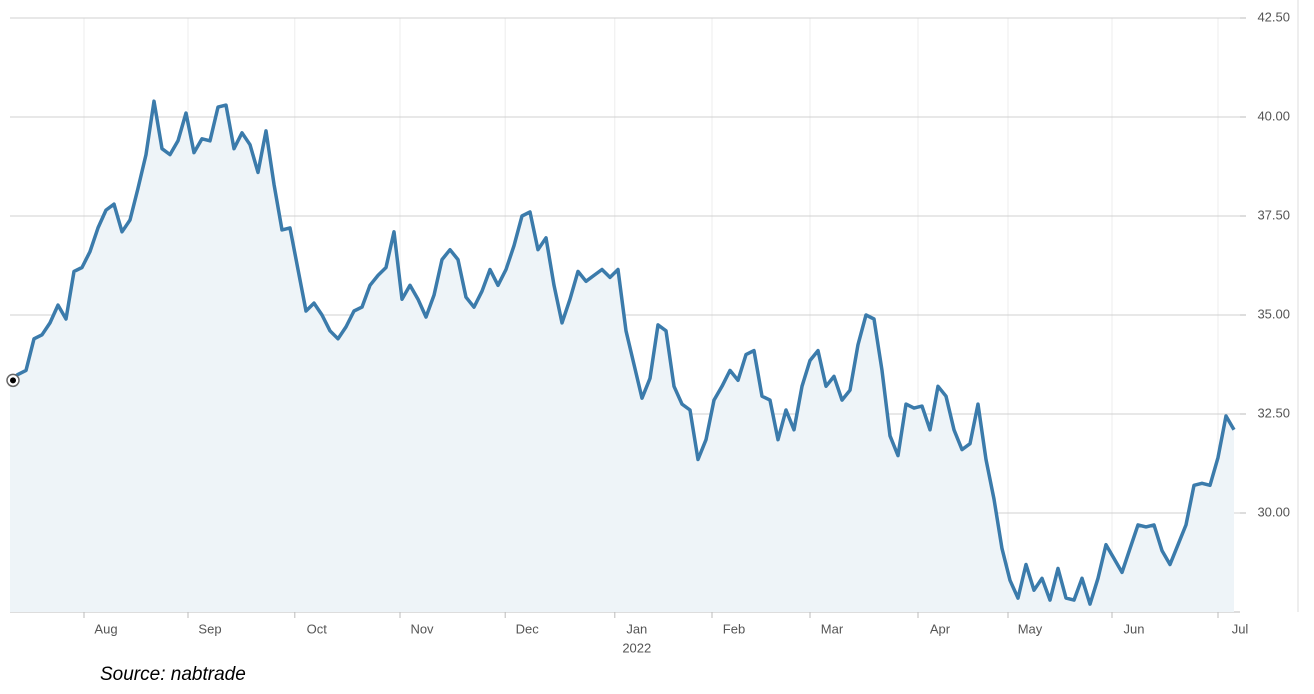  What do you see at coordinates (1273, 115) in the screenshot?
I see `y-tick-label: 40.00` at bounding box center [1273, 115].